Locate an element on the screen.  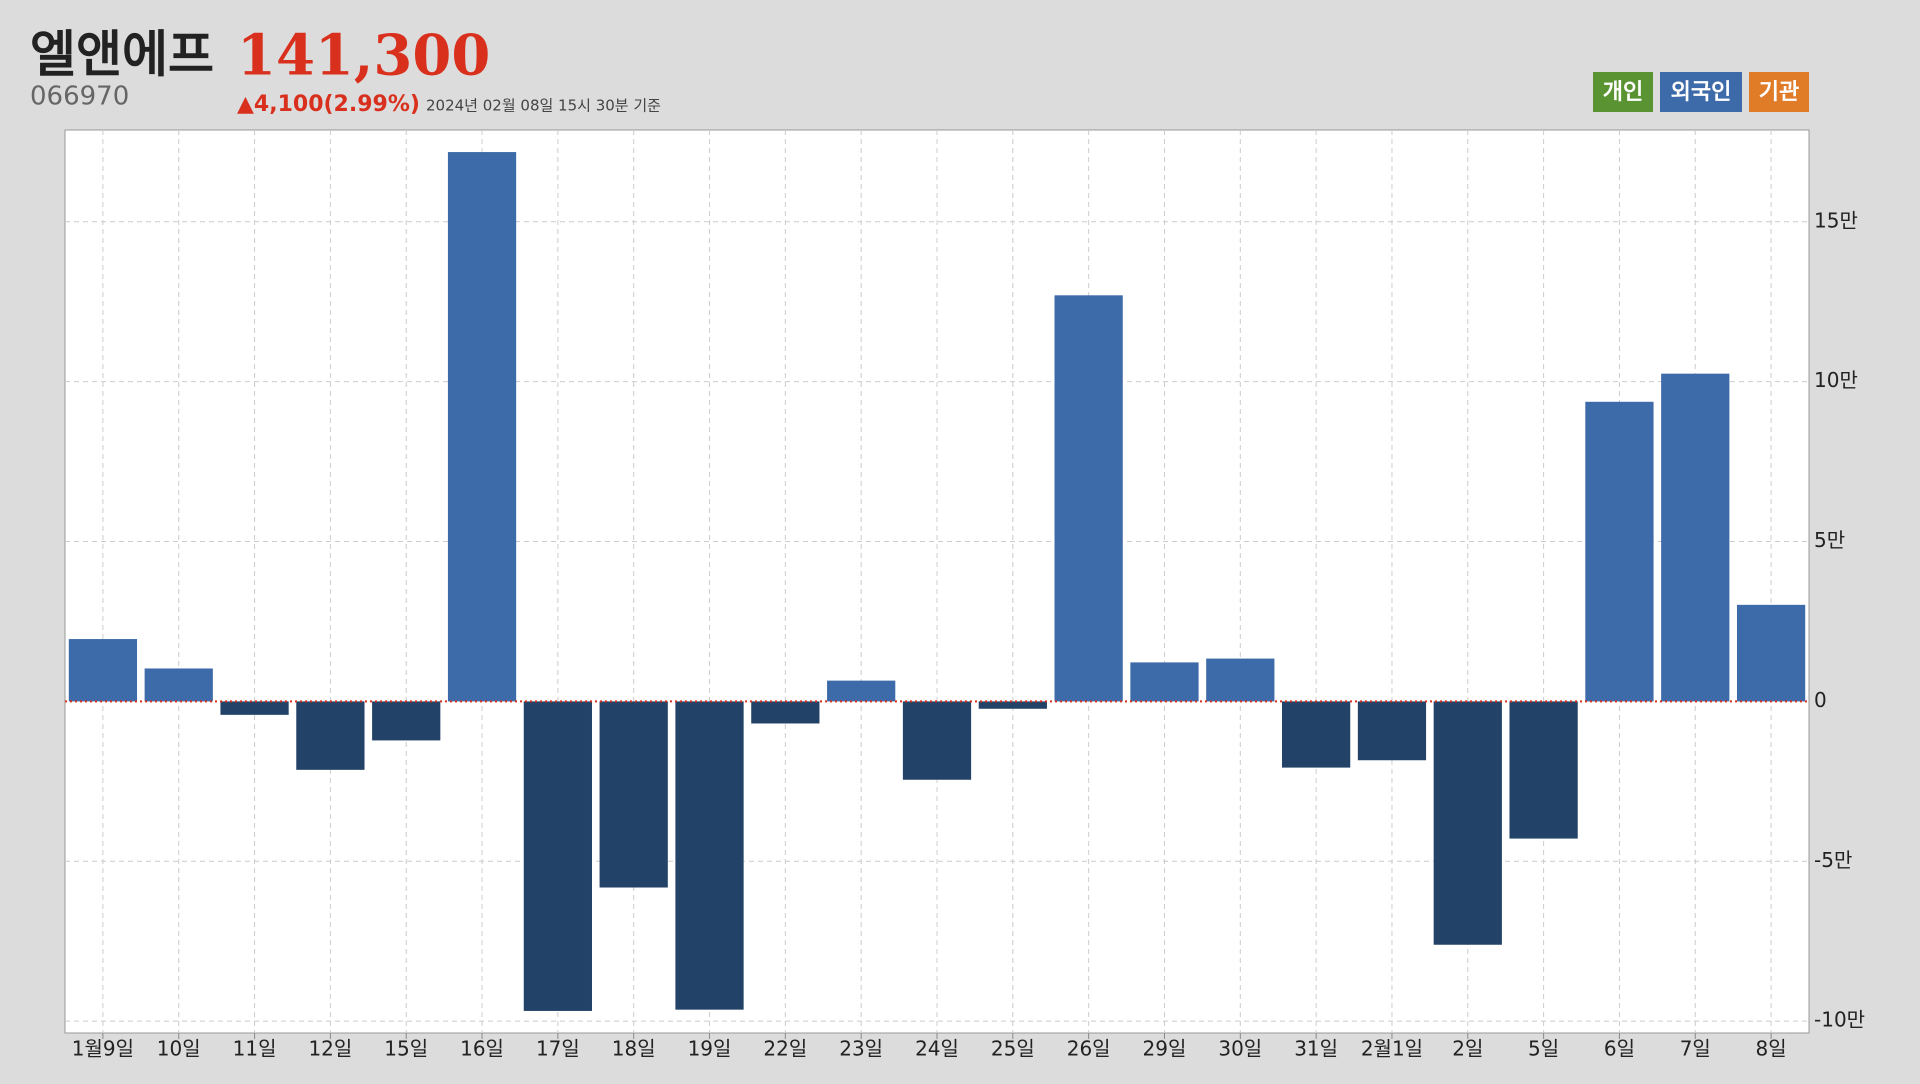
x-tick-label: 15일 is located at coordinates (406, 1049).